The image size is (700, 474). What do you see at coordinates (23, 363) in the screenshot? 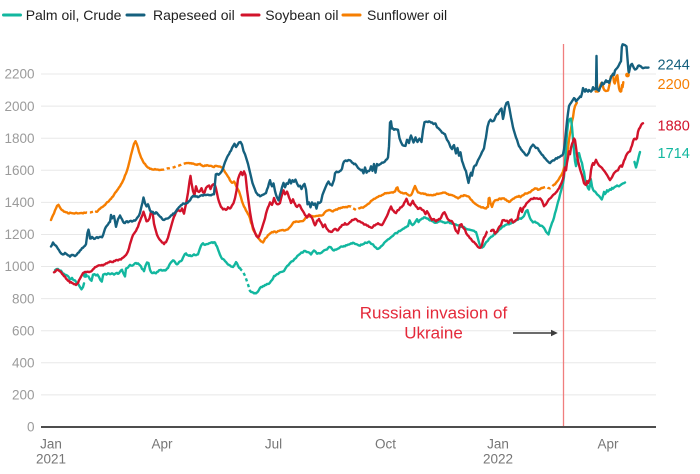
I see `svg-text: 400` at bounding box center [23, 363].